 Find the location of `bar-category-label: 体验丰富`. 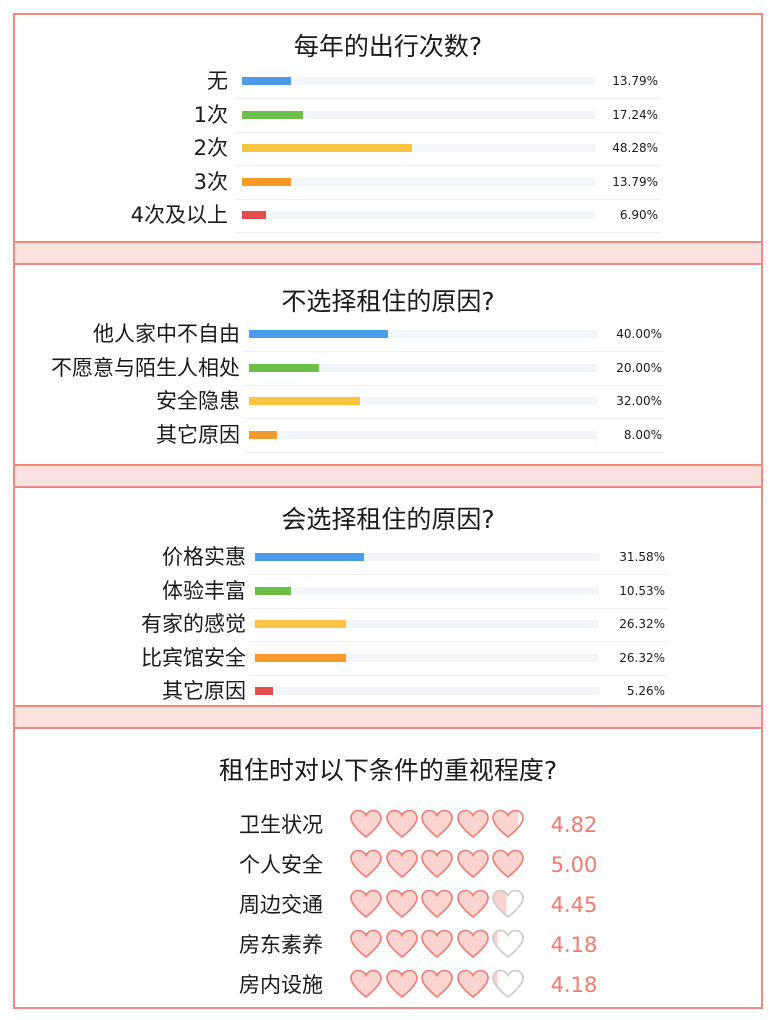

bar-category-label: 体验丰富 is located at coordinates (204, 590).